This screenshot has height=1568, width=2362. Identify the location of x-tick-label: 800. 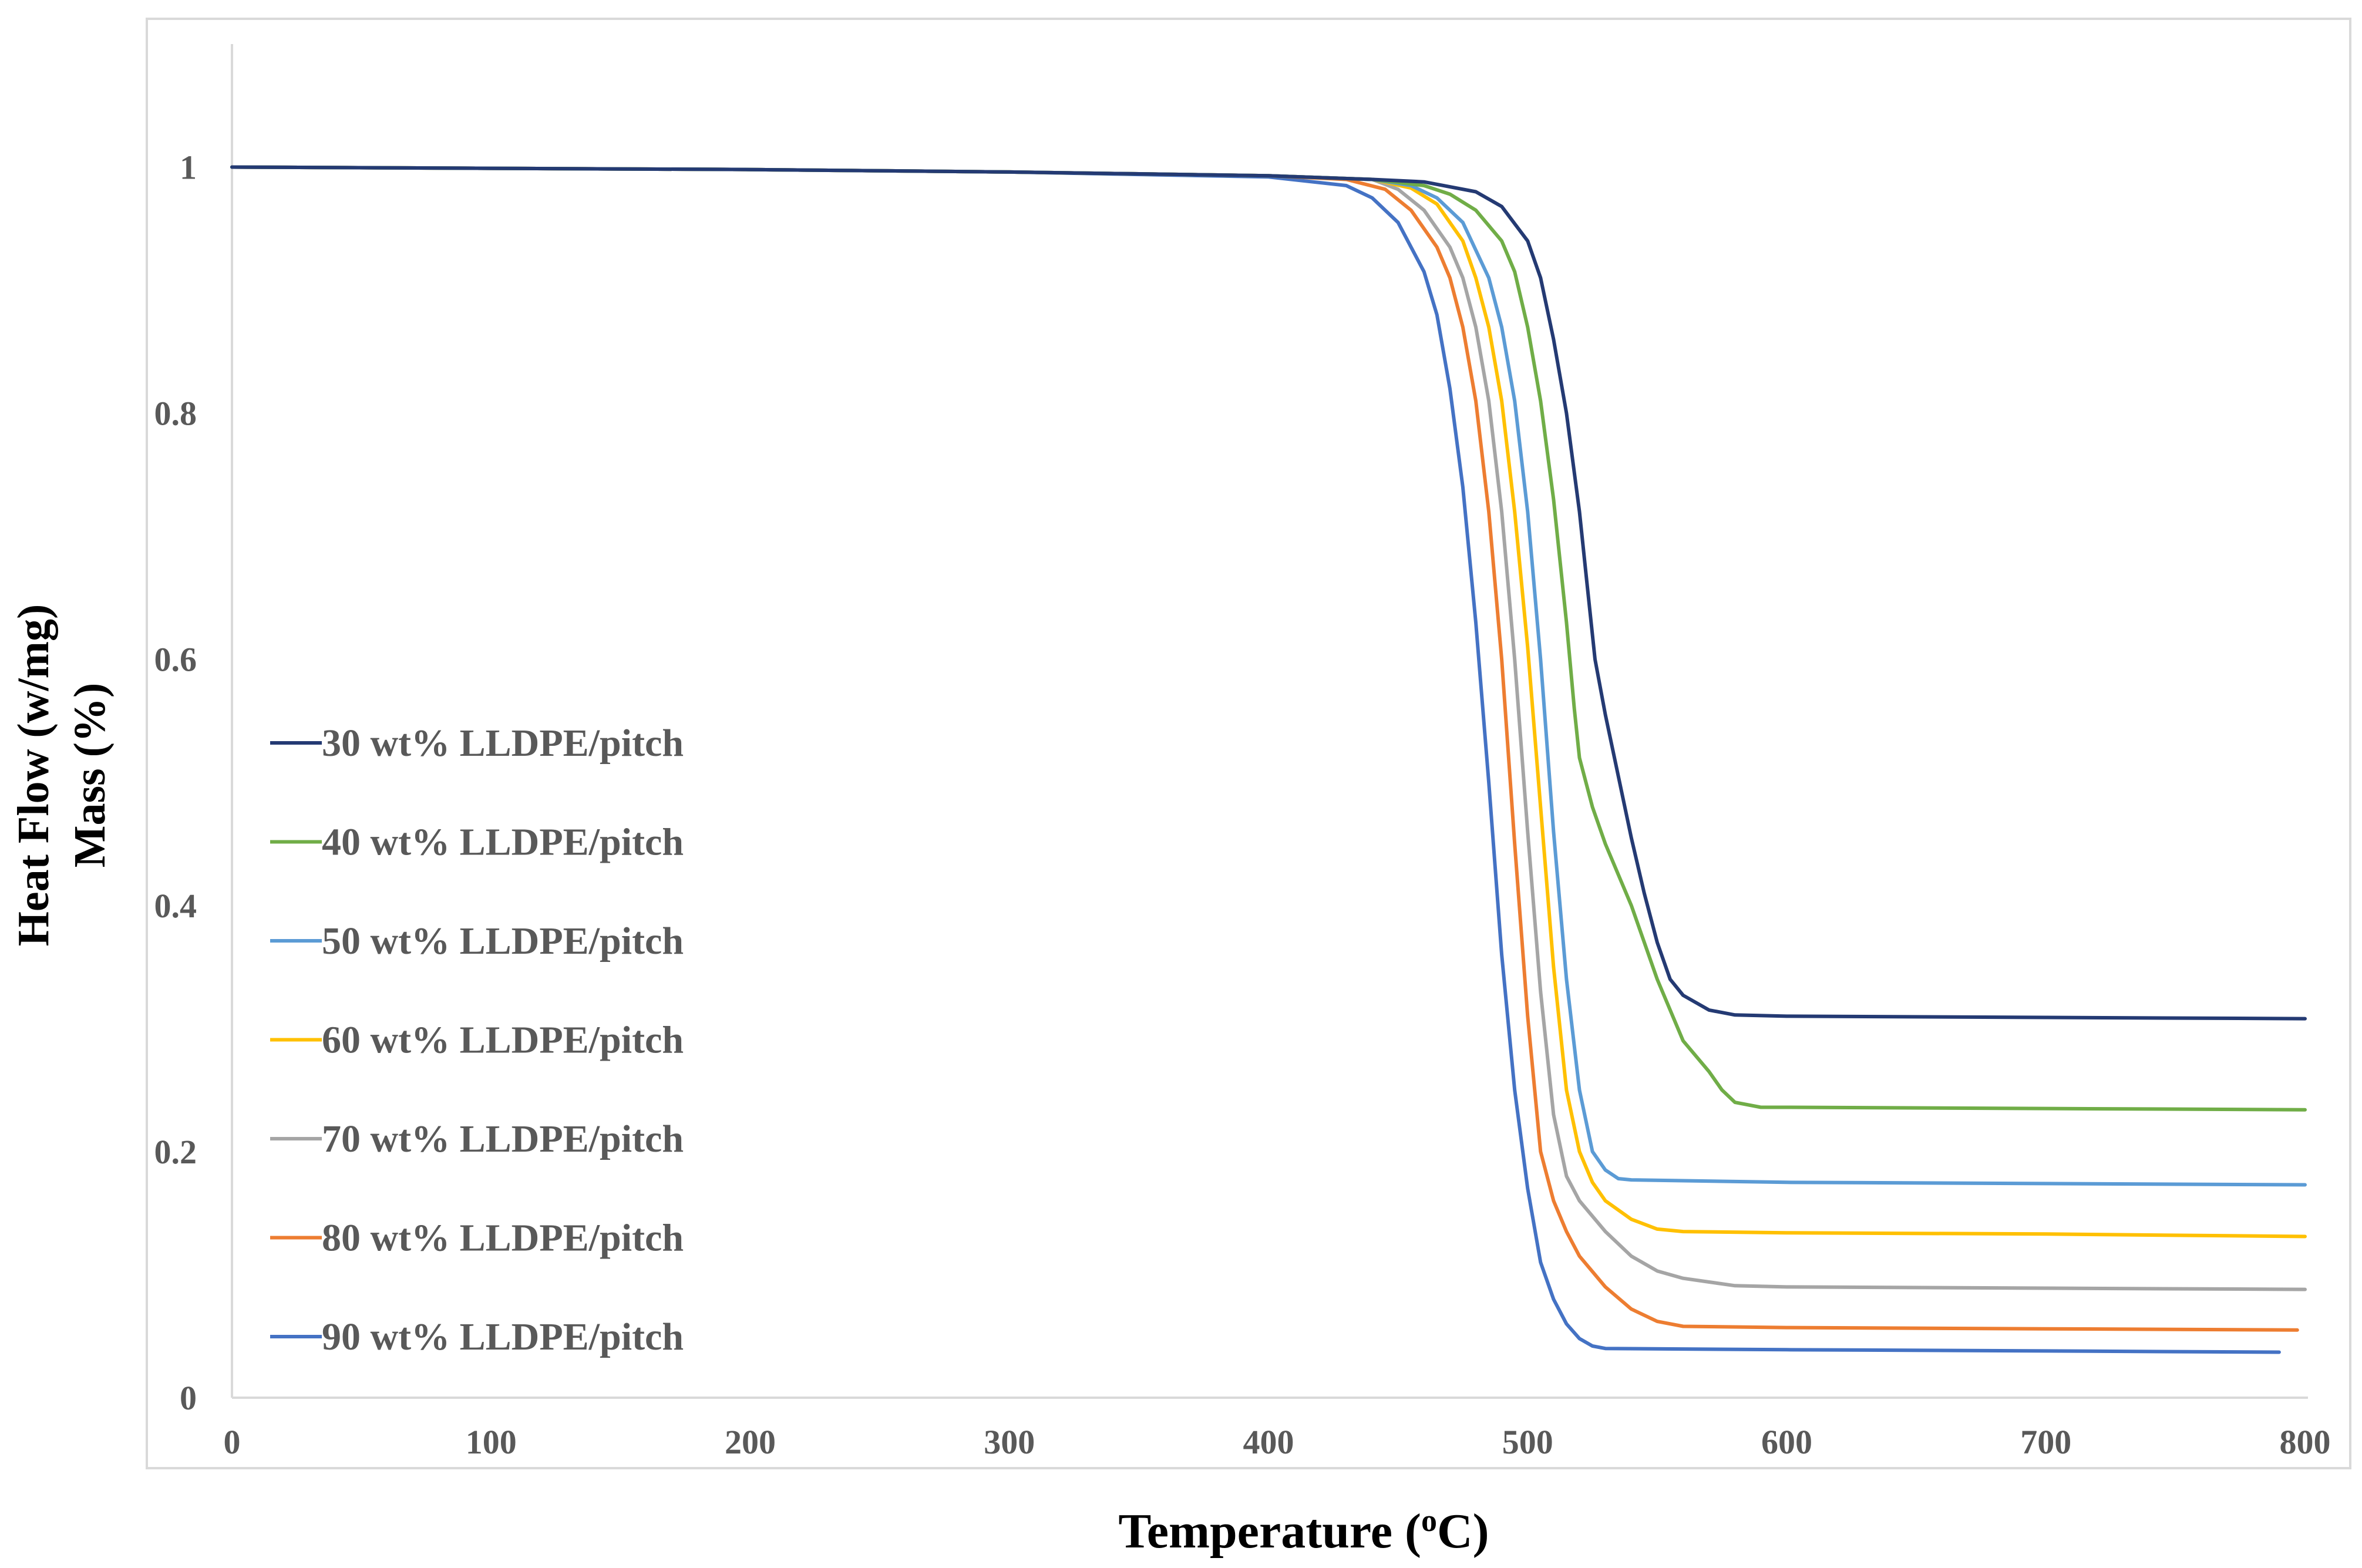
(2305, 1442).